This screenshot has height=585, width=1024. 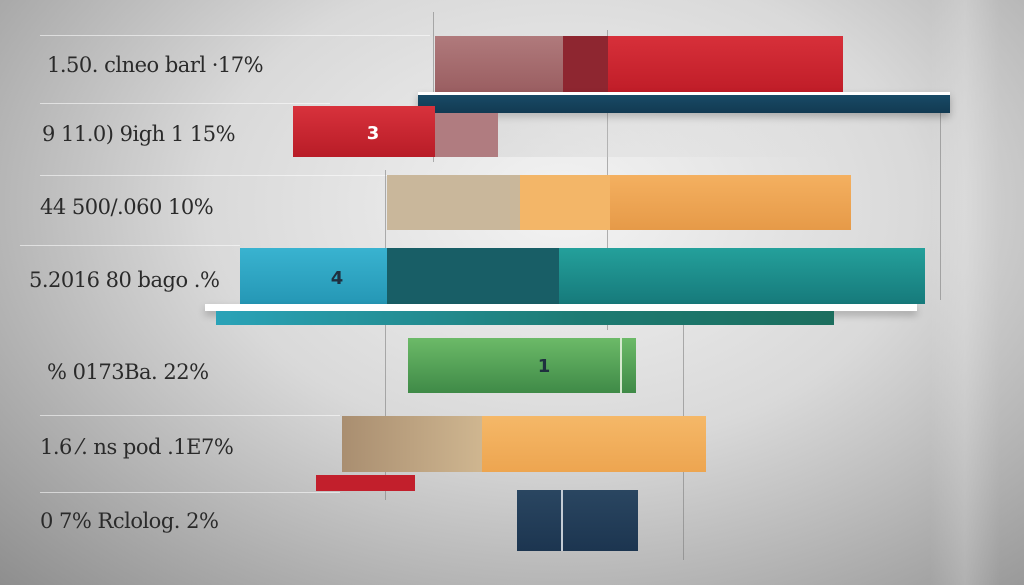 I want to click on category-label: 5.2016 80 bago .%, so click(x=124, y=280).